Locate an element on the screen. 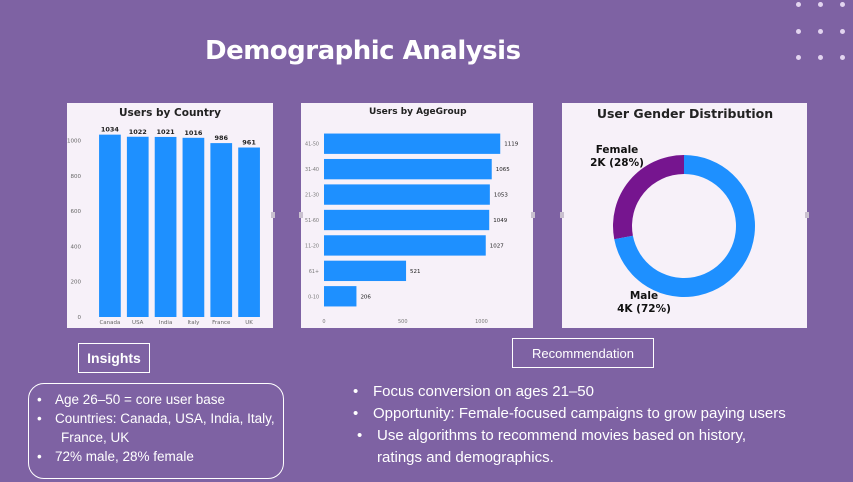 The width and height of the screenshot is (853, 482). y-tick-label: 31-40 is located at coordinates (312, 170).